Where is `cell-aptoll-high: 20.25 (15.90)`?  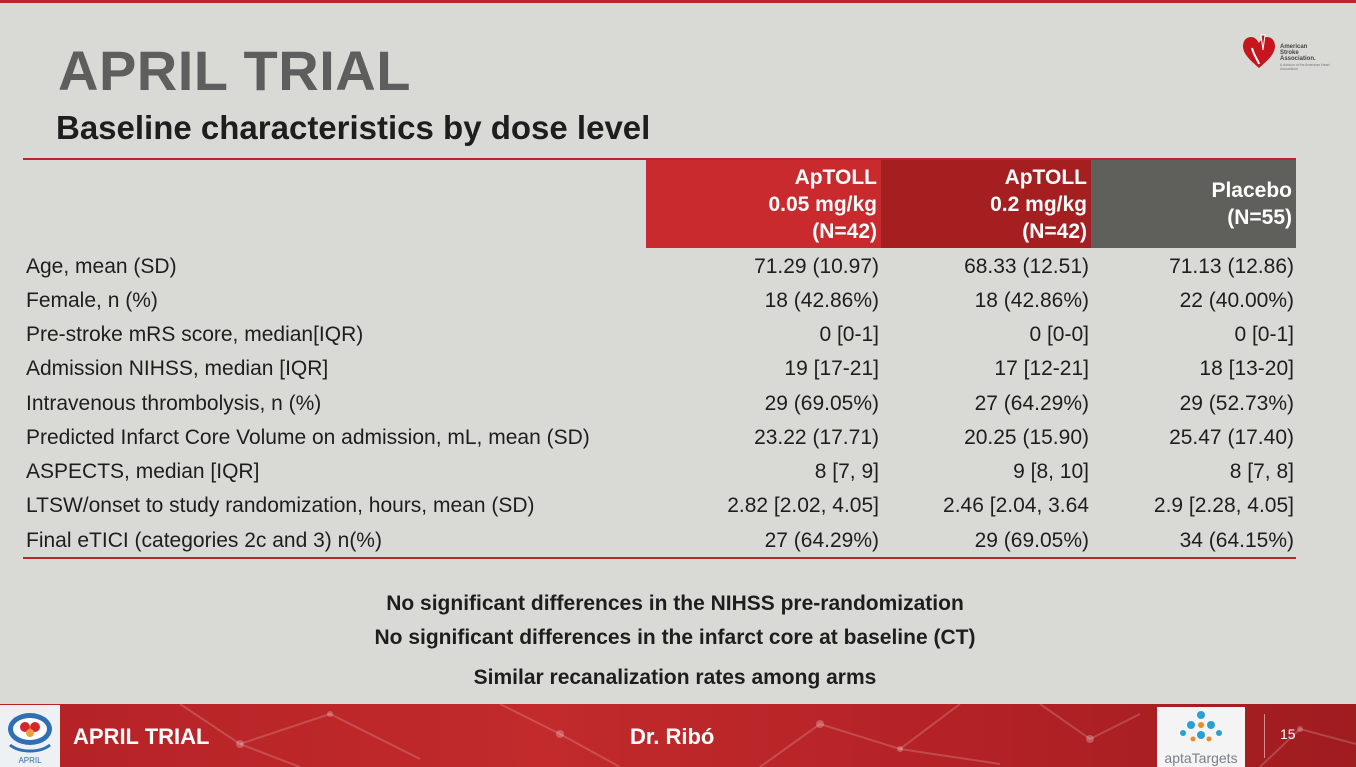 cell-aptoll-high: 20.25 (15.90) is located at coordinates (1026, 437).